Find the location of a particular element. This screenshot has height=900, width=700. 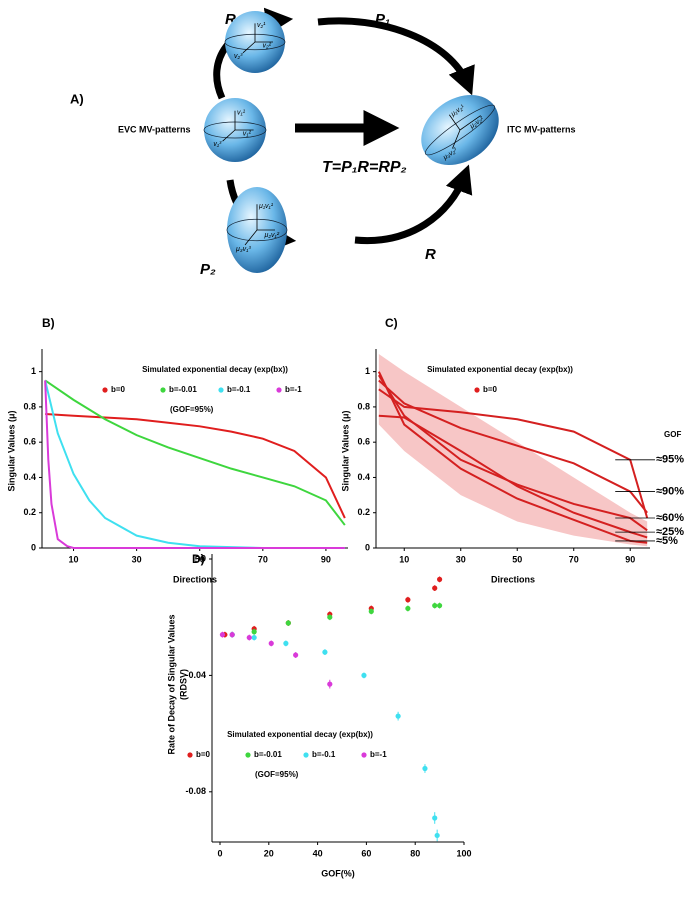

confidence-band is located at coordinates (513, 450).